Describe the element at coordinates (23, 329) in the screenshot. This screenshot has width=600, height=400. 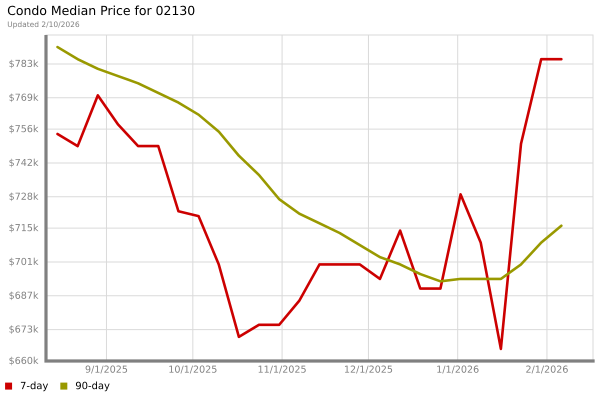
I see `y-tick-label: $673k` at that location.